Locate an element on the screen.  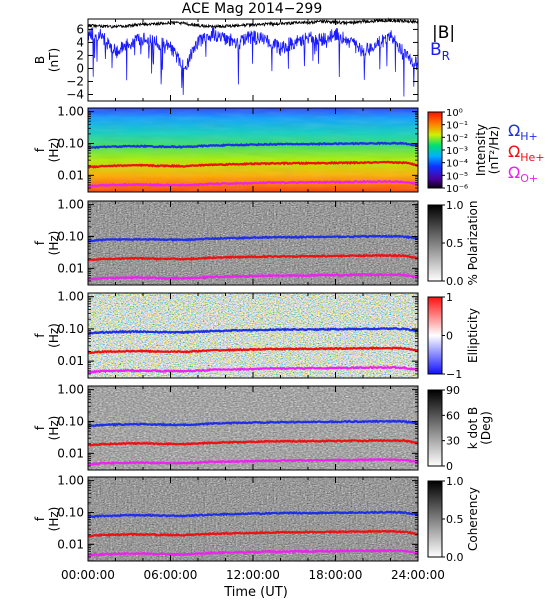
colorbar-label: Ellipticity is located at coordinates (473, 335).